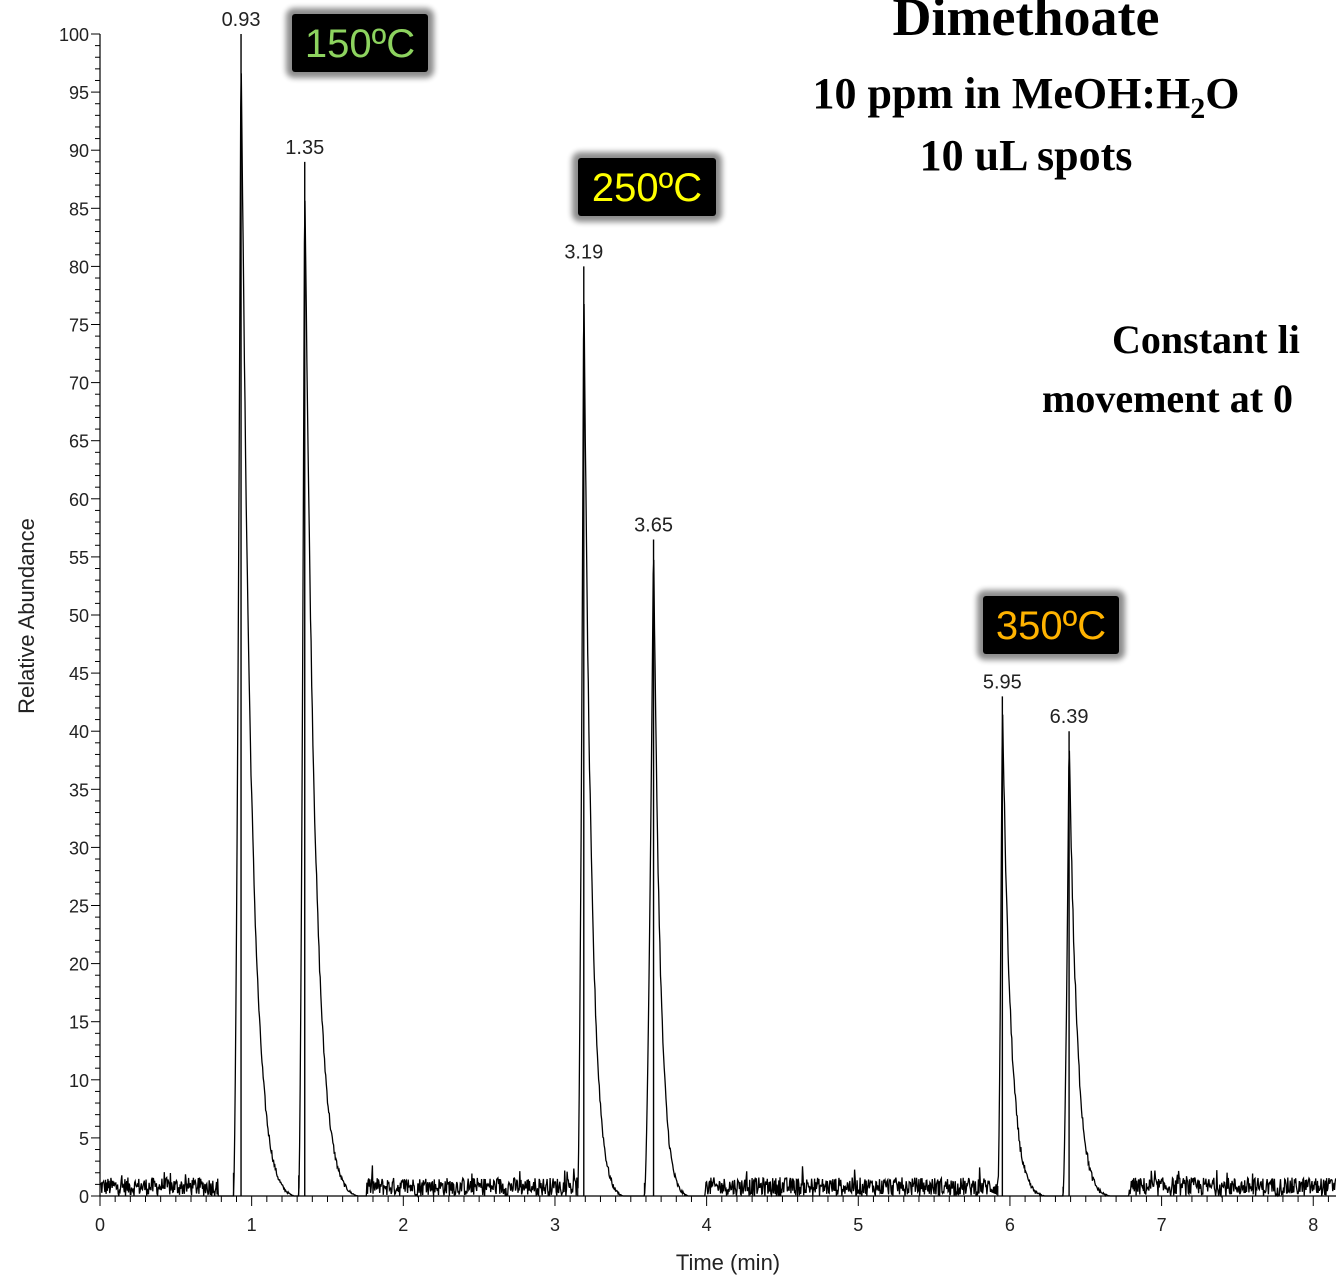  Describe the element at coordinates (100, 1225) in the screenshot. I see `x-tick-label: 0` at that location.